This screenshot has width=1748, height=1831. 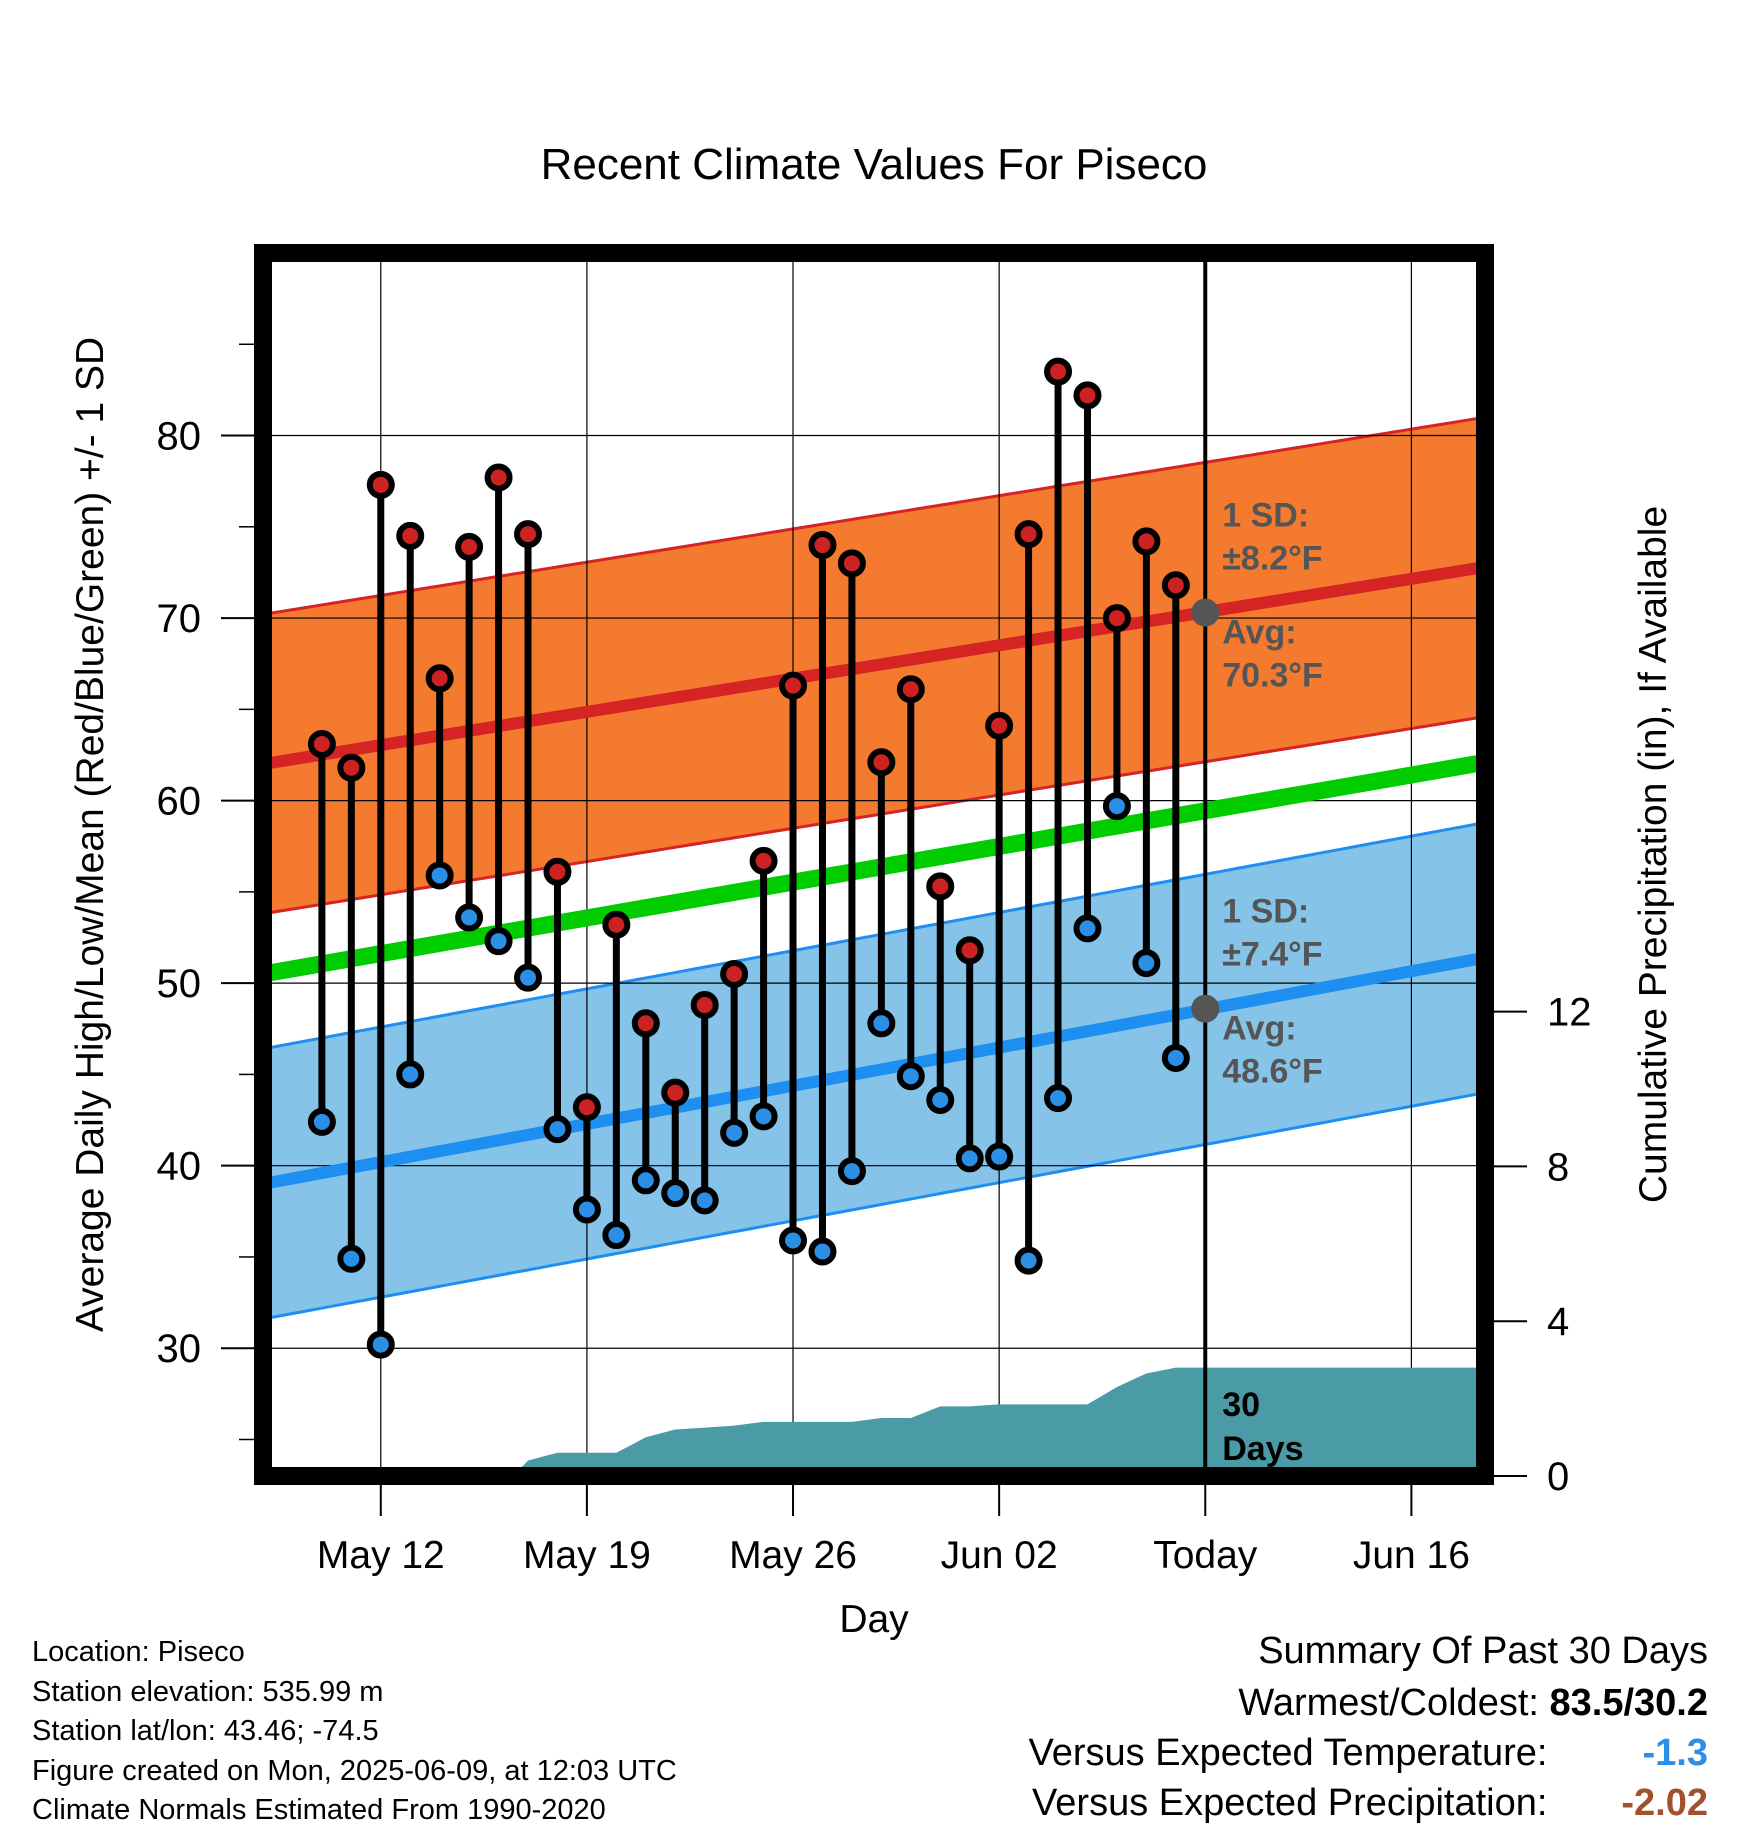 What do you see at coordinates (1288, 1753) in the screenshot?
I see `temp-label: Versus Expected Temperature:` at bounding box center [1288, 1753].